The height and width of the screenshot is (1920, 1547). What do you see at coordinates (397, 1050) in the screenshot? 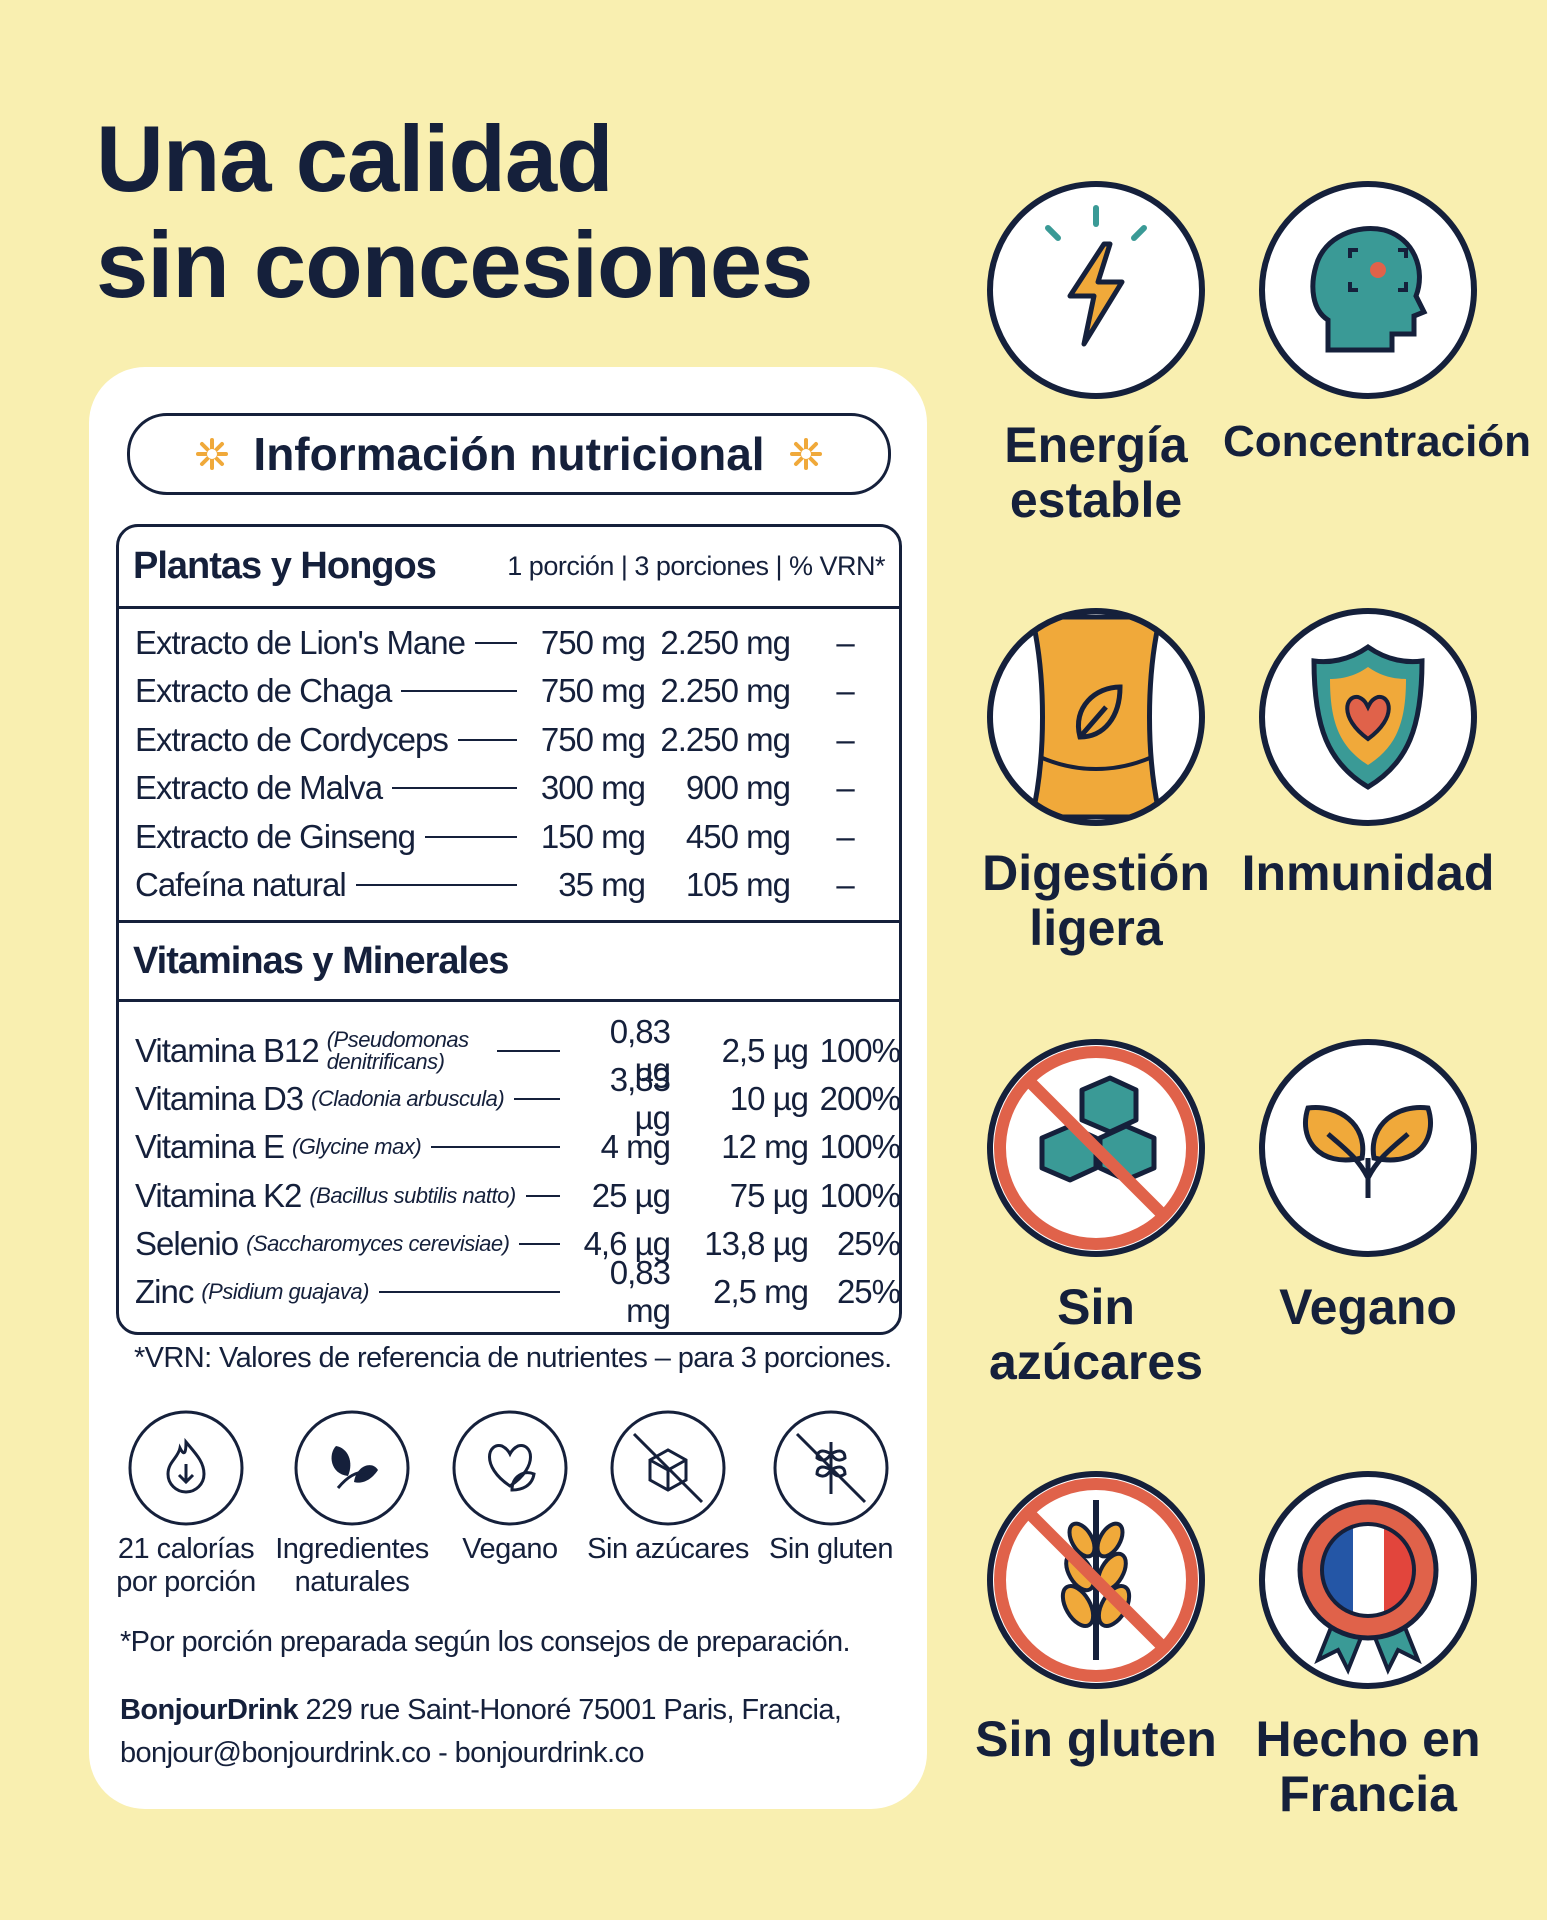
I see `source: (Pseudomonas denitrificans)` at bounding box center [397, 1050].